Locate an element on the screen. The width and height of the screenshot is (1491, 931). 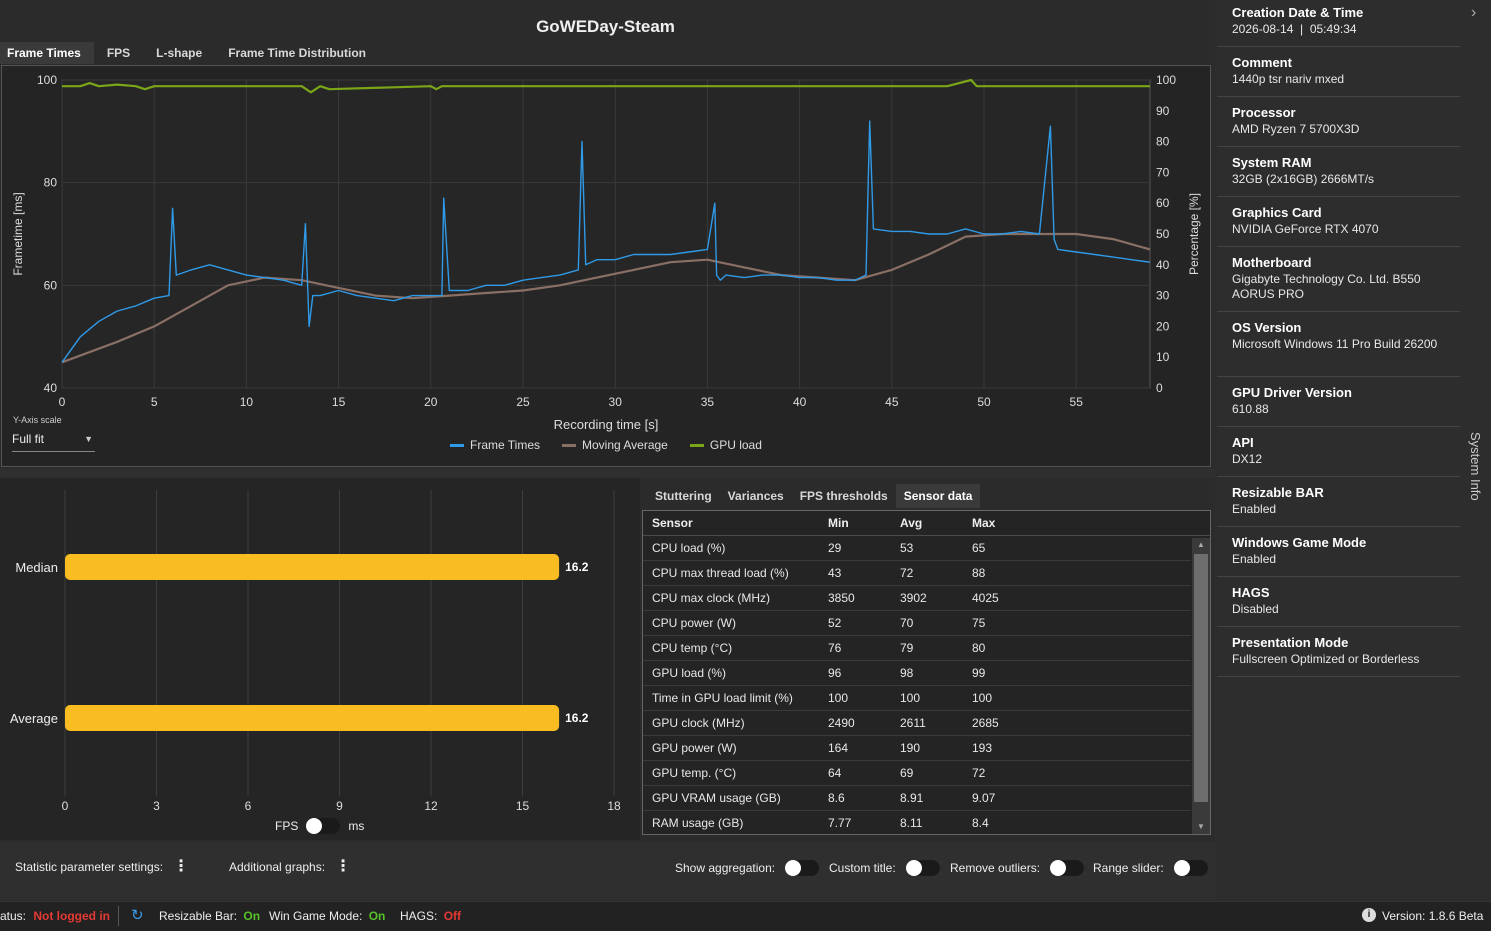
table-cell: 8.11 is located at coordinates (911, 823).